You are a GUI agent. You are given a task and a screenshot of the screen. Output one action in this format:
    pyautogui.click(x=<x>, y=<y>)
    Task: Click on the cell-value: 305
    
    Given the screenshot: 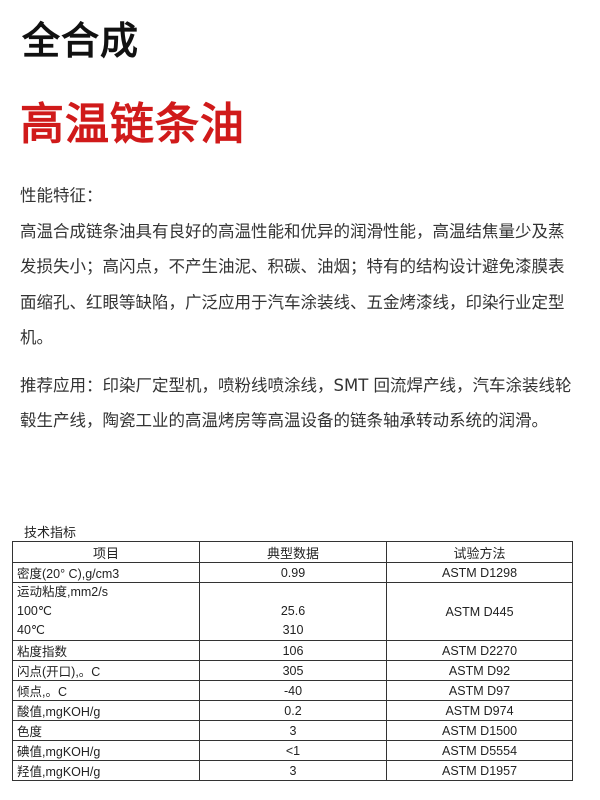 What is the action you would take?
    pyautogui.click(x=293, y=670)
    